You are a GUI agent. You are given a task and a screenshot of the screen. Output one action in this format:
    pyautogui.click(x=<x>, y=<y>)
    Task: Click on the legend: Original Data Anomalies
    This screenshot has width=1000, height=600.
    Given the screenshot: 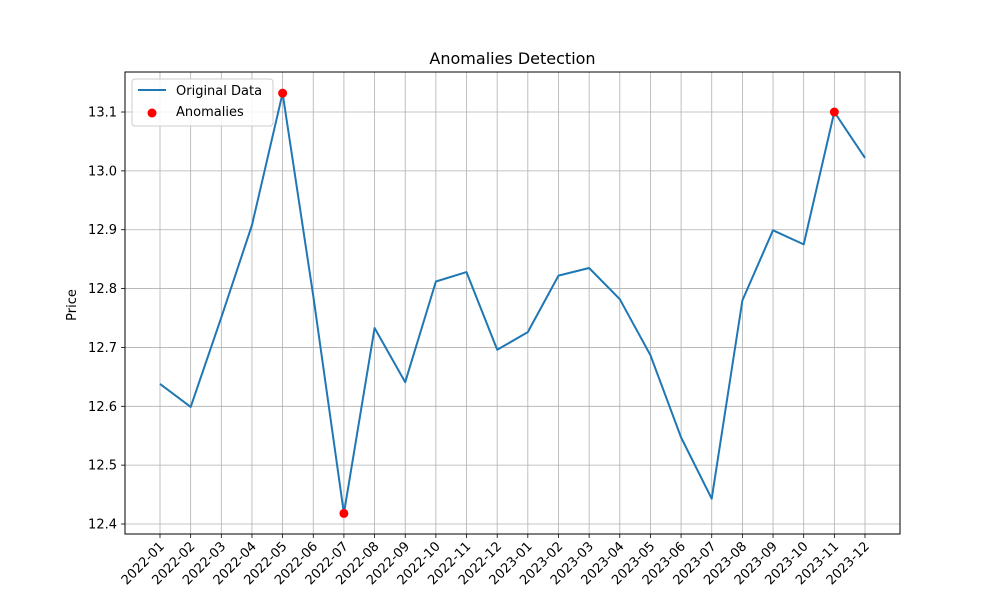 What is the action you would take?
    pyautogui.click(x=202, y=102)
    